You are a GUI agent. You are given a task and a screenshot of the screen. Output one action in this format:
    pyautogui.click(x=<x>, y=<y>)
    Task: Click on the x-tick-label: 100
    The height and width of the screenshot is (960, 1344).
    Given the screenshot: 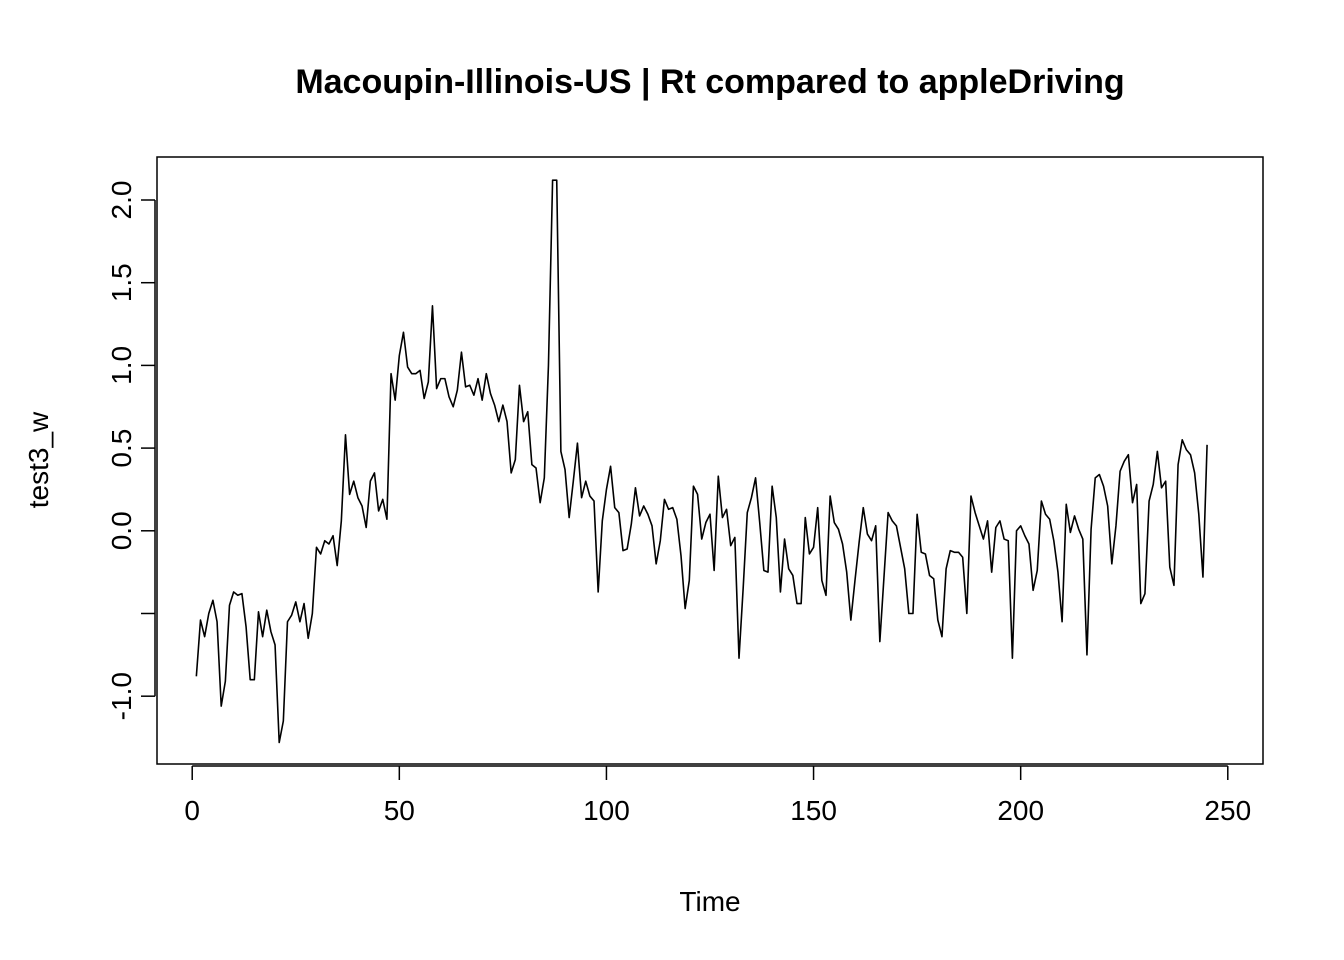 What is the action you would take?
    pyautogui.click(x=606, y=810)
    